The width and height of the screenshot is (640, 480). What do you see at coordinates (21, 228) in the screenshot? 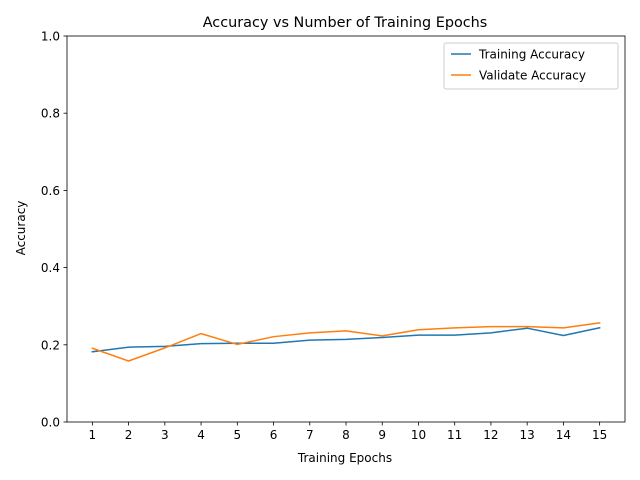
I see `y-axis-label: Accuracy` at bounding box center [21, 228].